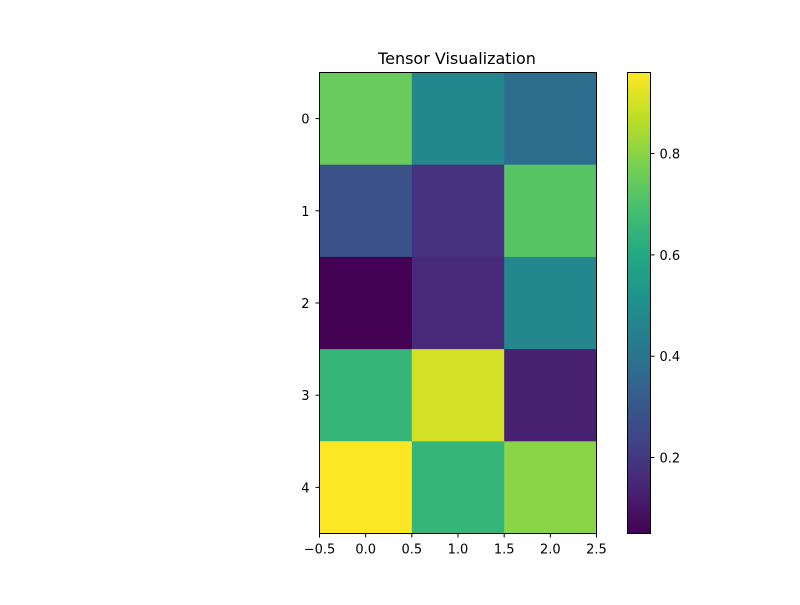  I want to click on x-tick-label: 1.5, so click(504, 550).